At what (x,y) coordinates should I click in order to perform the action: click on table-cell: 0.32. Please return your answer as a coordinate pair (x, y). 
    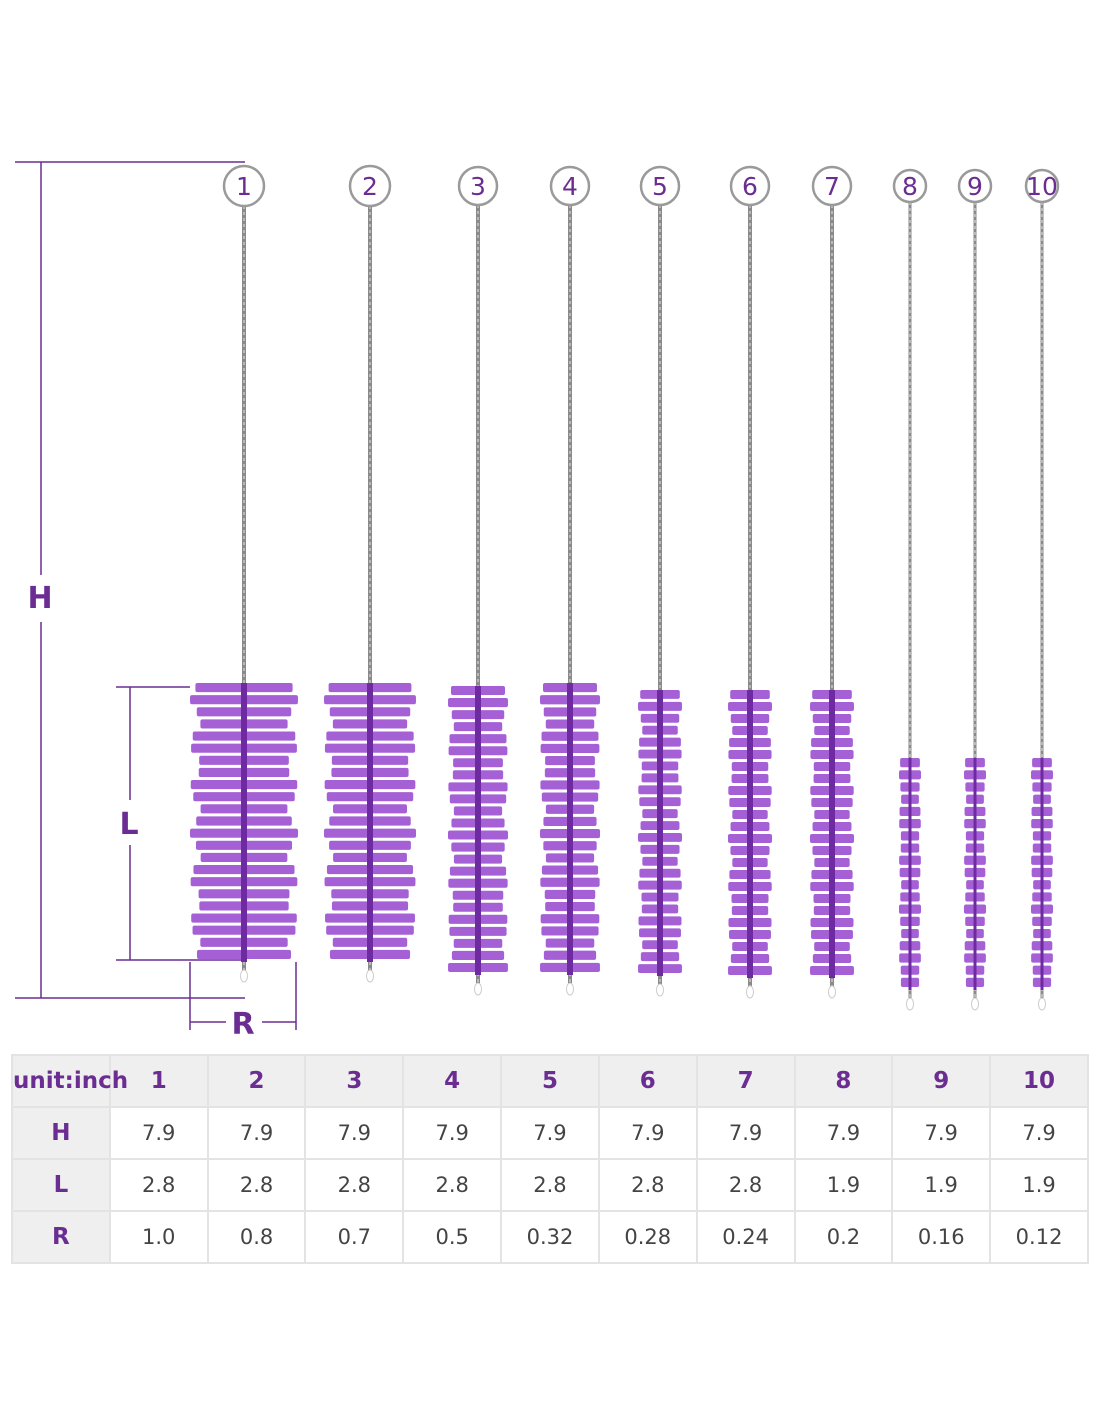
    Looking at the image, I should click on (550, 1237).